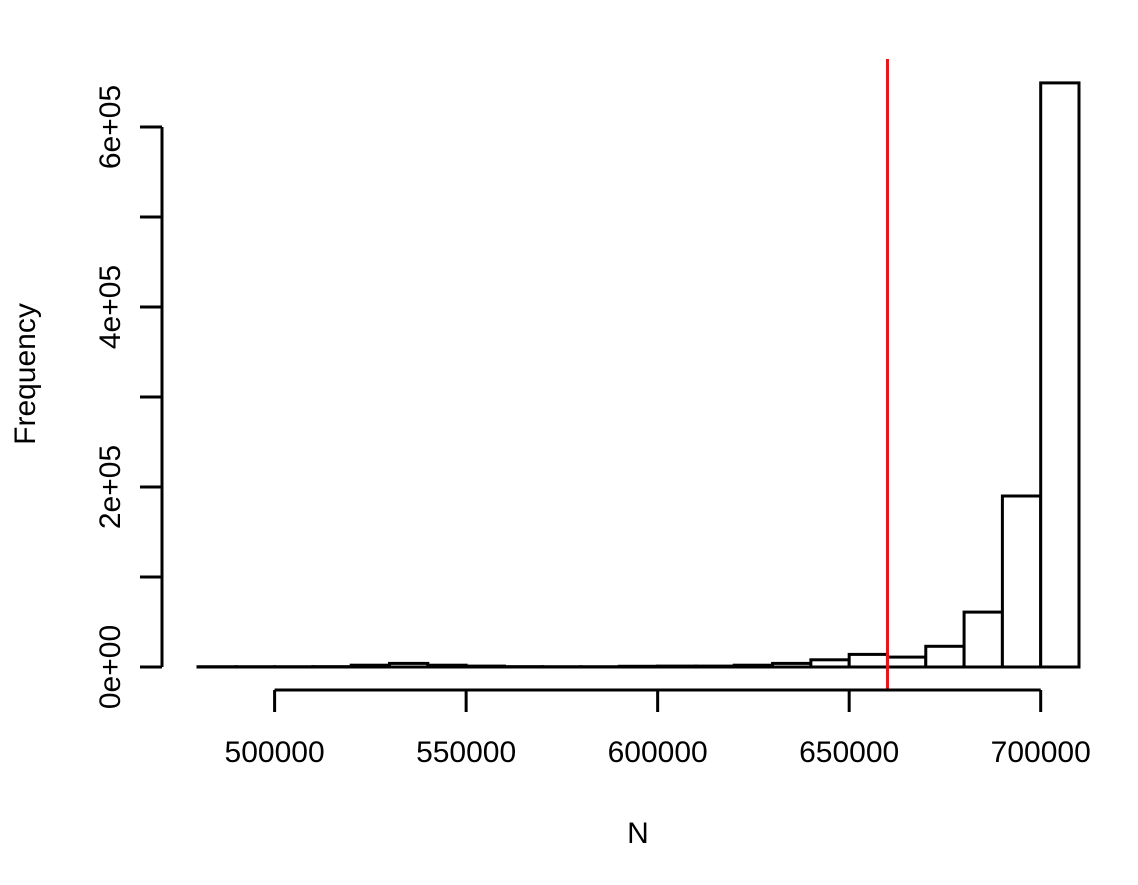  What do you see at coordinates (658, 752) in the screenshot?
I see `x-tick-label-2: 600000` at bounding box center [658, 752].